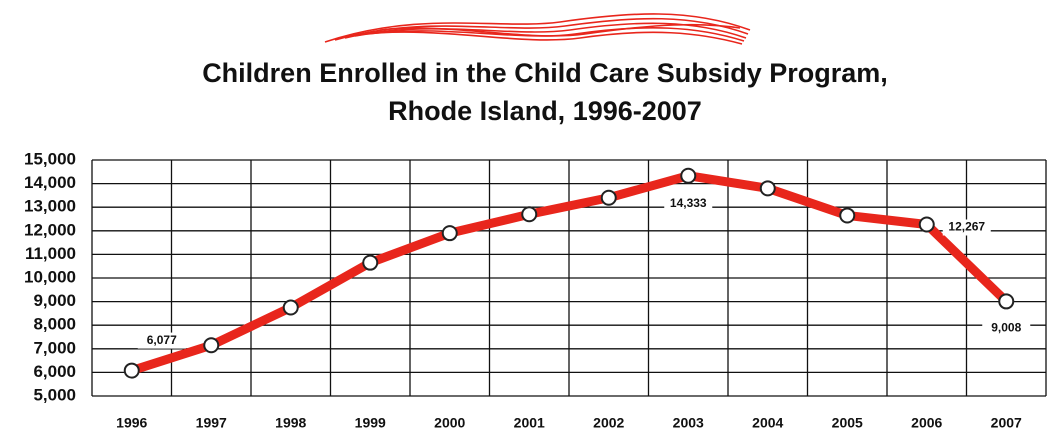 Image resolution: width=1049 pixels, height=433 pixels. What do you see at coordinates (537, 29) in the screenshot?
I see `decoration` at bounding box center [537, 29].